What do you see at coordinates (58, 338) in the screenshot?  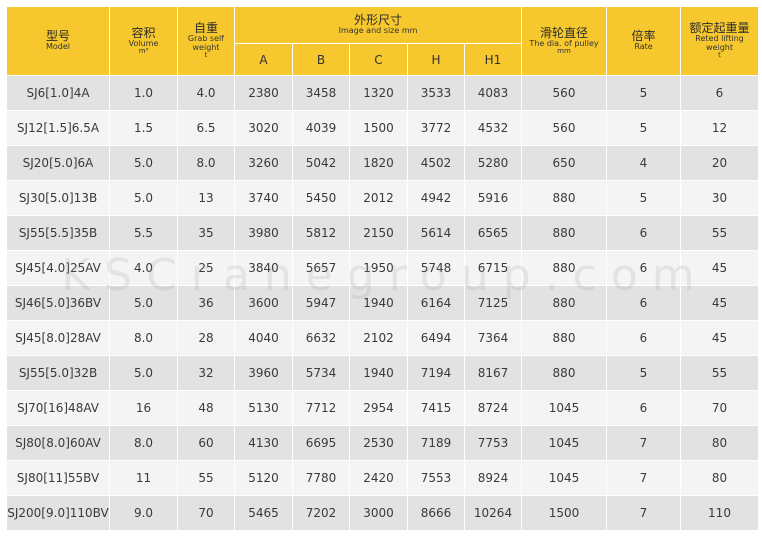 I see `cell-model: SJ45[8.0]28AV` at bounding box center [58, 338].